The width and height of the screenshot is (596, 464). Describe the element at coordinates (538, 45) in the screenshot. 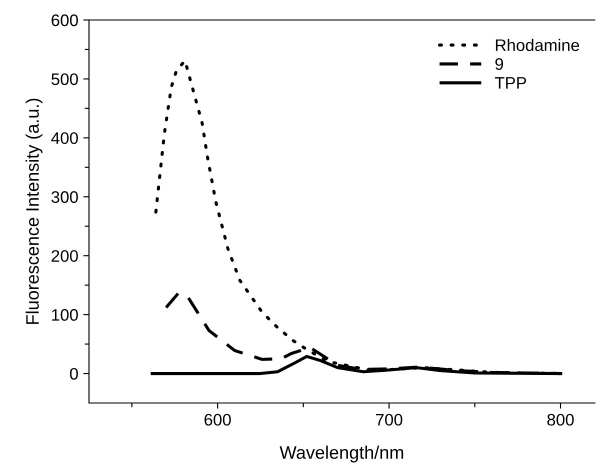

I see `legend-label: Rhodamine` at that location.